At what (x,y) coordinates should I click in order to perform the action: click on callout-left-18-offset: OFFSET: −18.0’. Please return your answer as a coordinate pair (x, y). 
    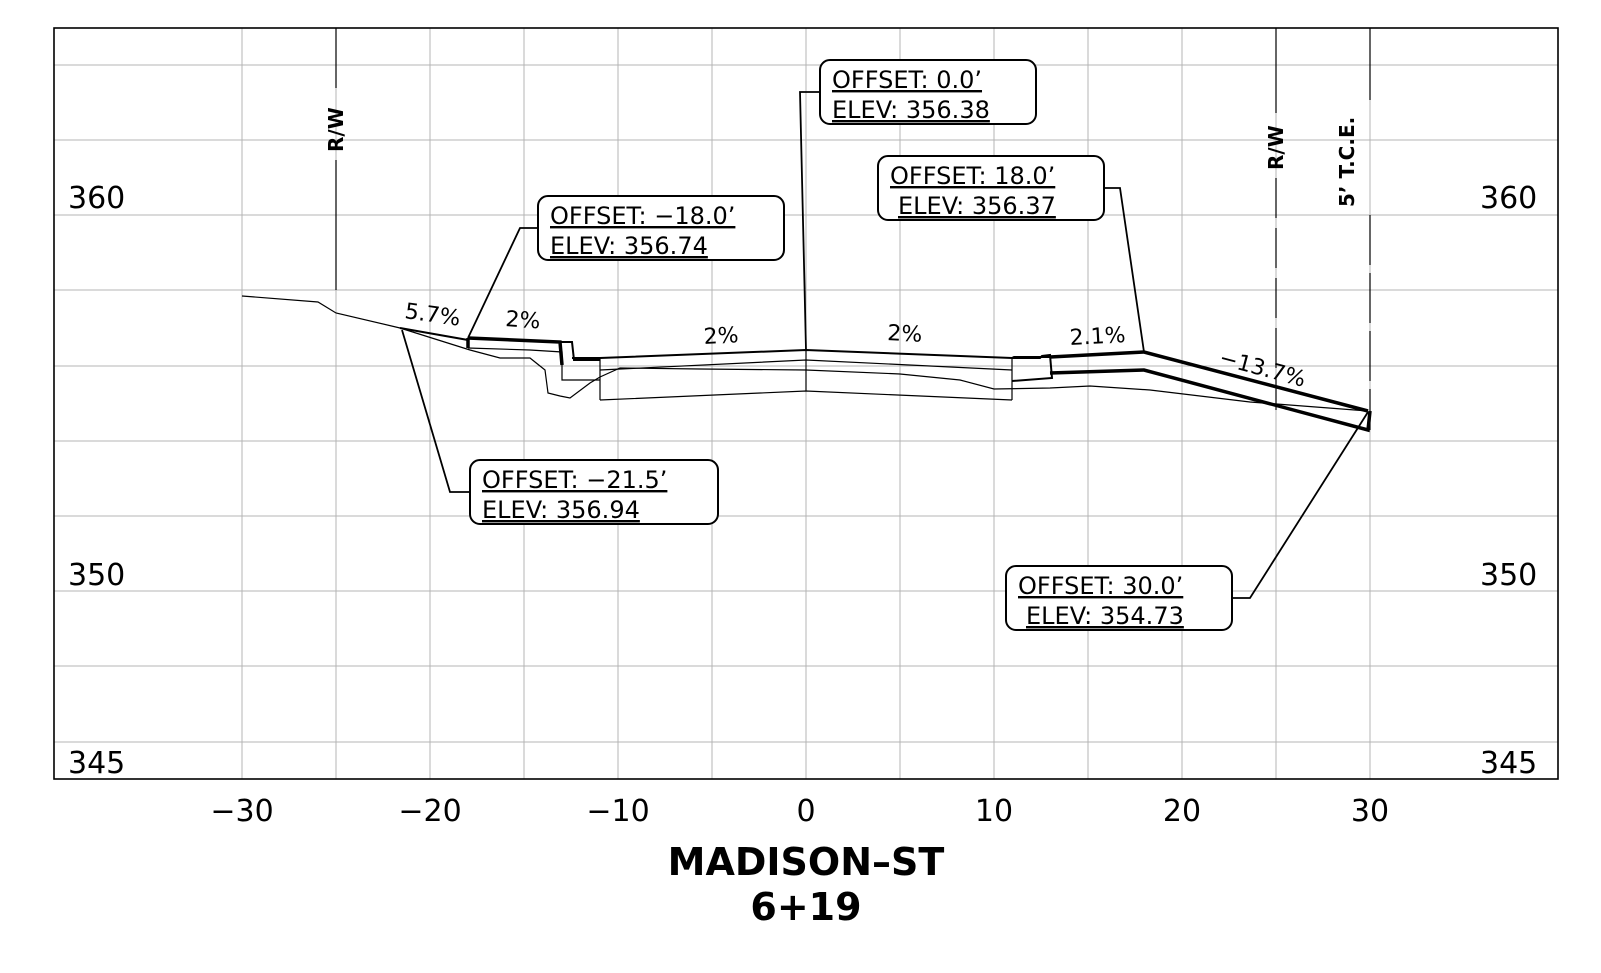
    Looking at the image, I should click on (642, 216).